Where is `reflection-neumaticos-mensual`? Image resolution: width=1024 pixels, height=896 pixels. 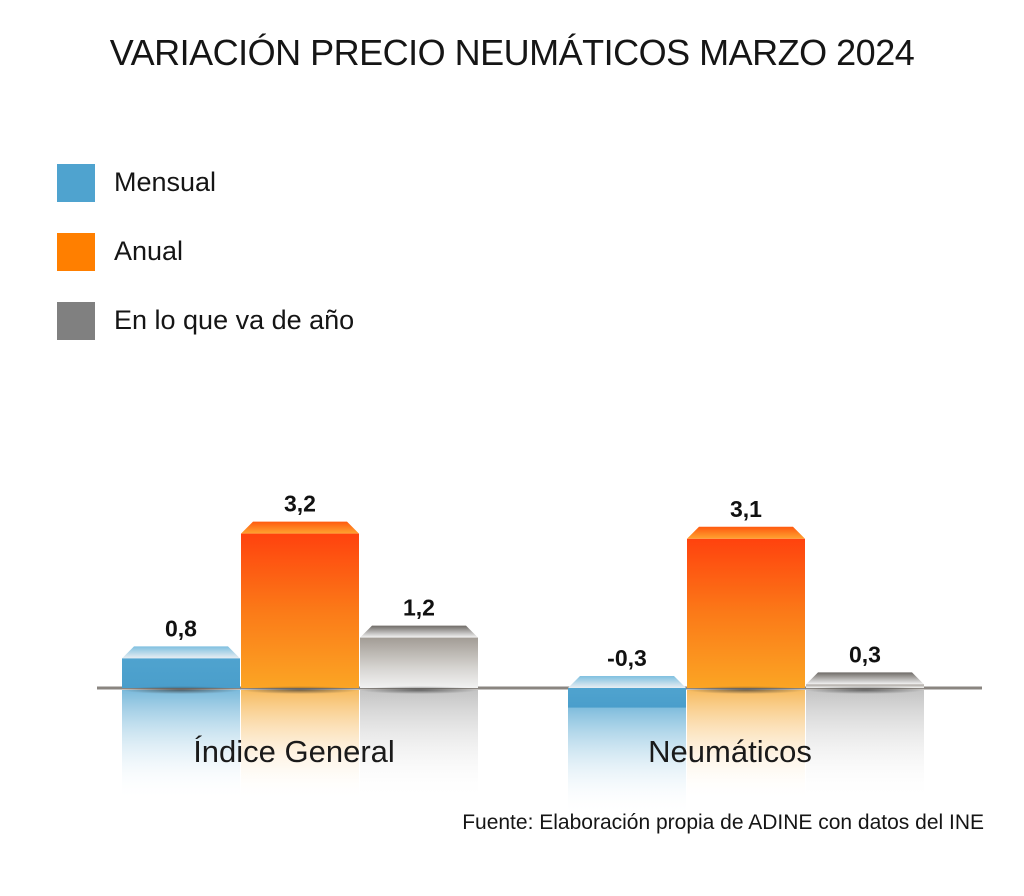
reflection-neumaticos-mensual is located at coordinates (627, 760).